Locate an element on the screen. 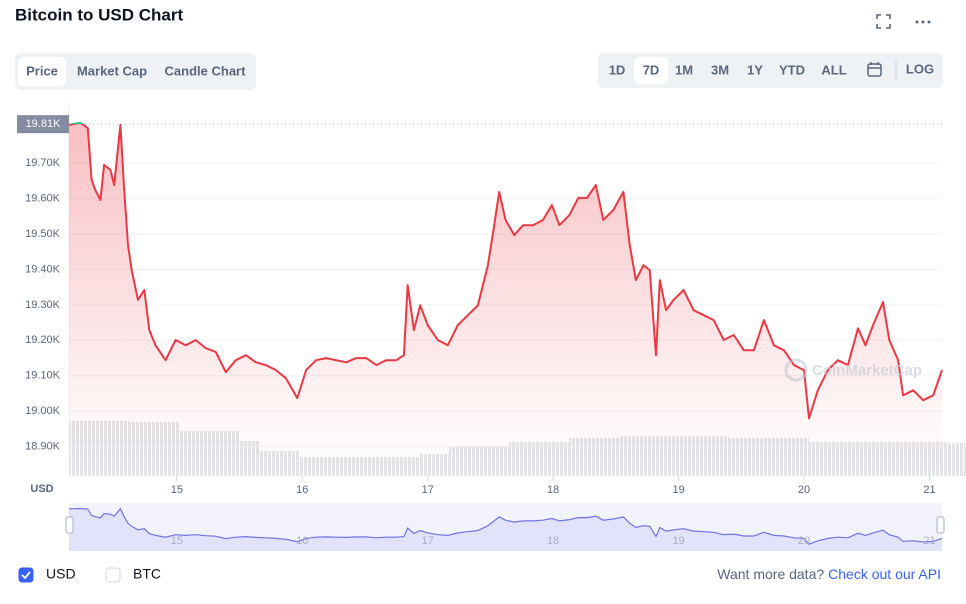 The image size is (966, 604). x-tick-label: 17 is located at coordinates (428, 490).